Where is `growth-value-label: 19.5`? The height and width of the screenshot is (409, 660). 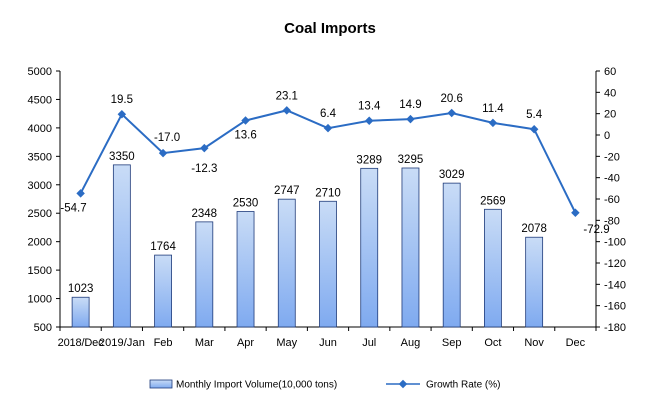
growth-value-label: 19.5 is located at coordinates (122, 100).